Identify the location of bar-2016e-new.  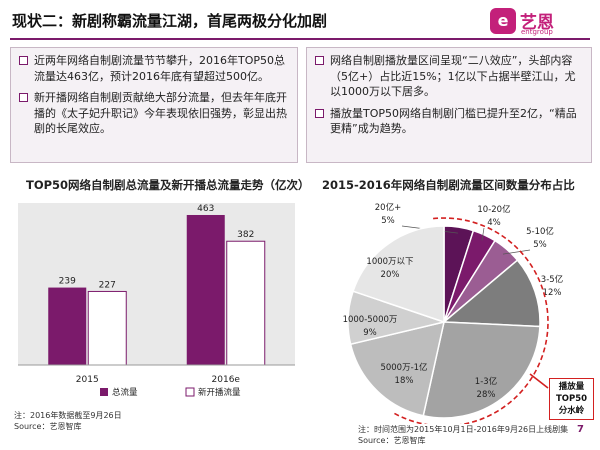
(246, 303).